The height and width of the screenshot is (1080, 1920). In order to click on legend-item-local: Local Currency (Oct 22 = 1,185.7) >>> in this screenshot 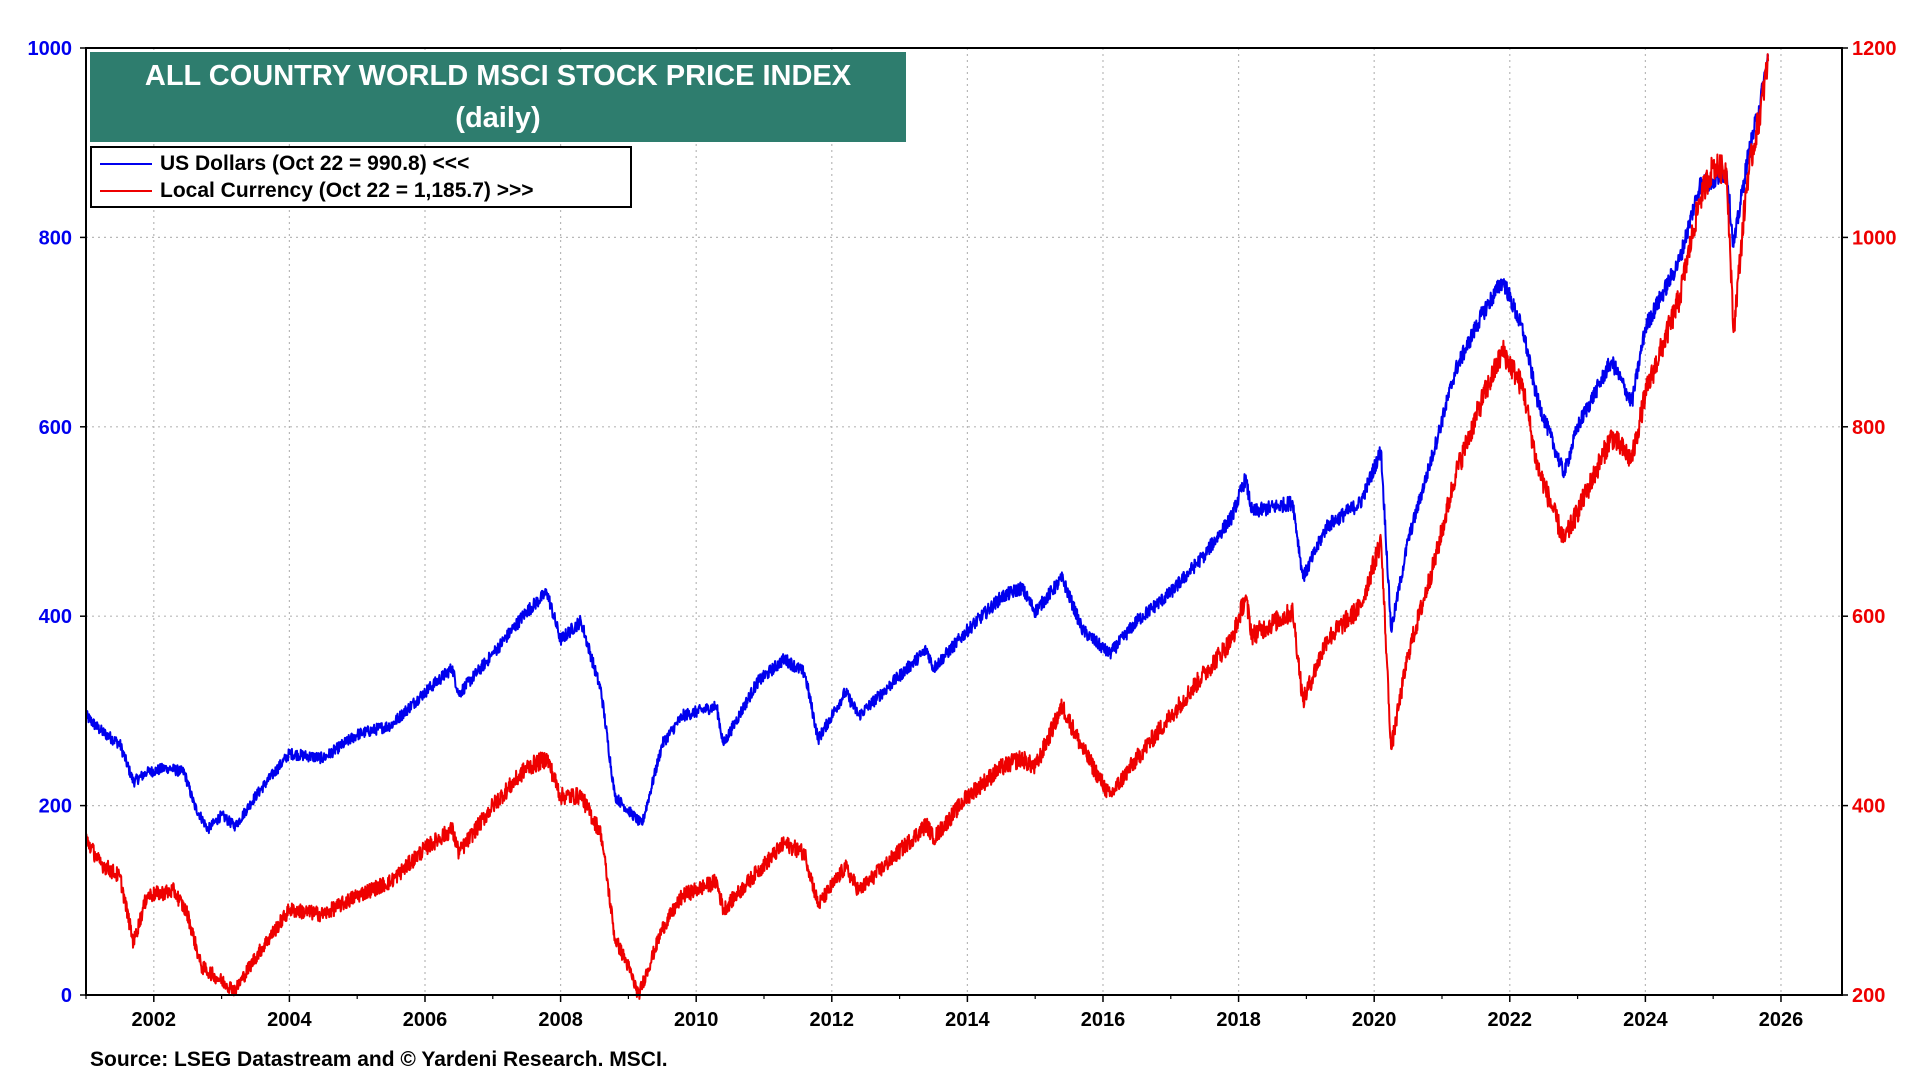, I will do `click(317, 191)`.